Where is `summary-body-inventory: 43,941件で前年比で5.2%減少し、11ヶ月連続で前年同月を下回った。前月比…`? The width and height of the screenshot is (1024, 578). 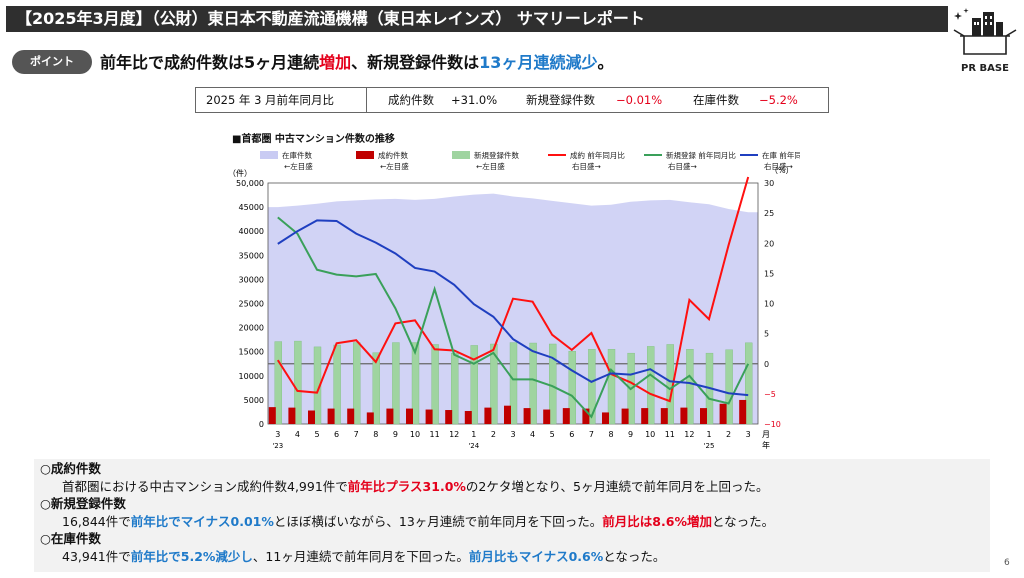 summary-body-inventory: 43,941件で前年比で5.2%減少し、11ヶ月連続で前年同月を下回った。前月比… is located at coordinates (512, 557).